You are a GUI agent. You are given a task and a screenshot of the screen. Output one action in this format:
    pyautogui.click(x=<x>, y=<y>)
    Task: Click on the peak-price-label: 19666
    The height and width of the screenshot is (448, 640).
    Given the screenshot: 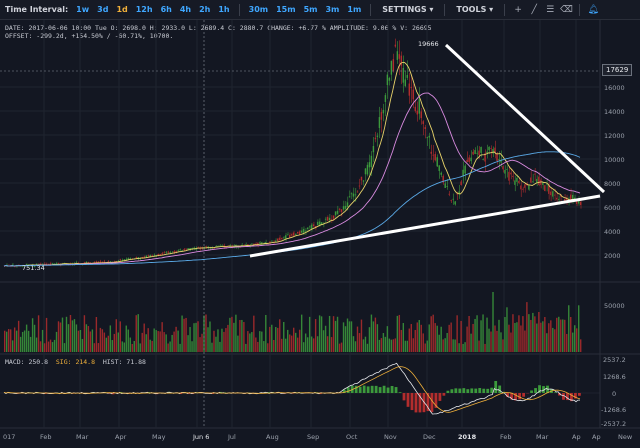 What is the action you would take?
    pyautogui.click(x=428, y=44)
    